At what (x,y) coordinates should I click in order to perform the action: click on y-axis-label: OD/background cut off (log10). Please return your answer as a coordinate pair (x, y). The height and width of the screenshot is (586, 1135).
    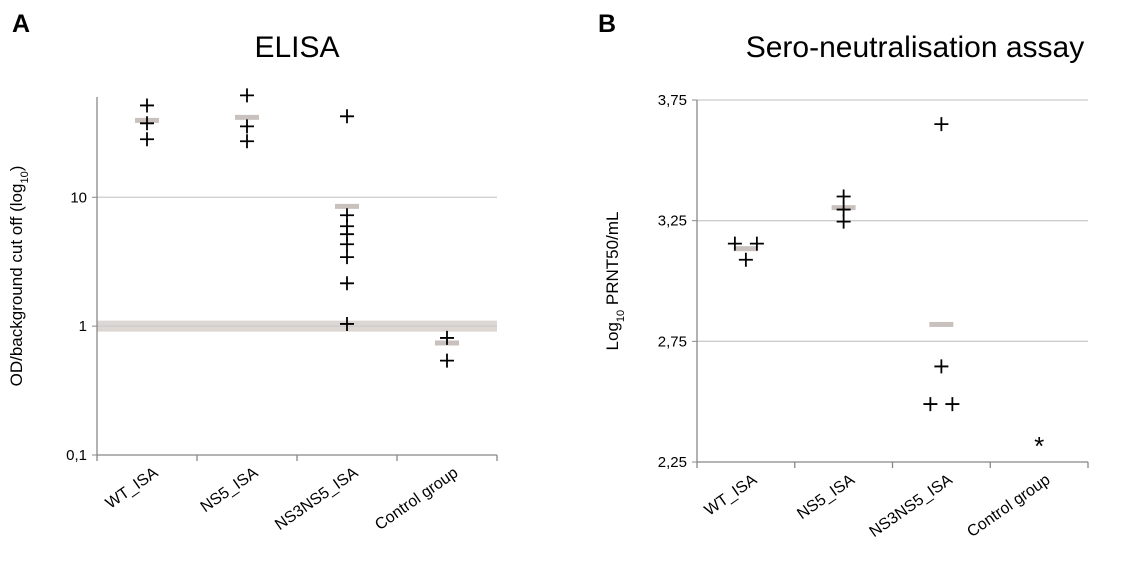
    Looking at the image, I should click on (19, 276).